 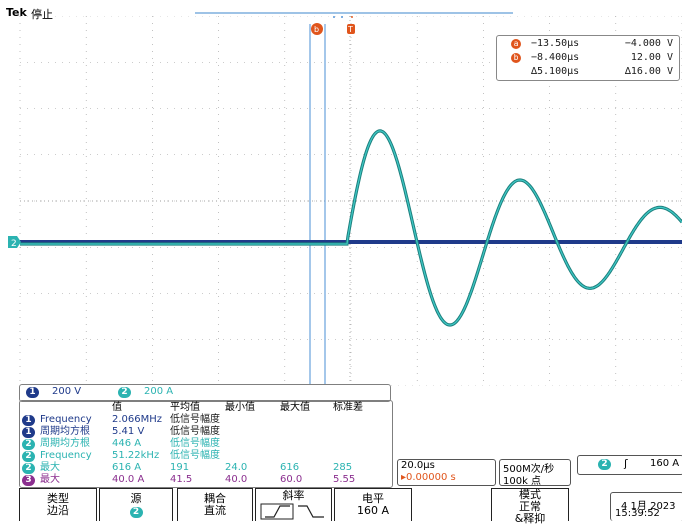 I want to click on measurement-row: 2 Frequency 51.22kHz 低信号幅度, so click(x=206, y=456).